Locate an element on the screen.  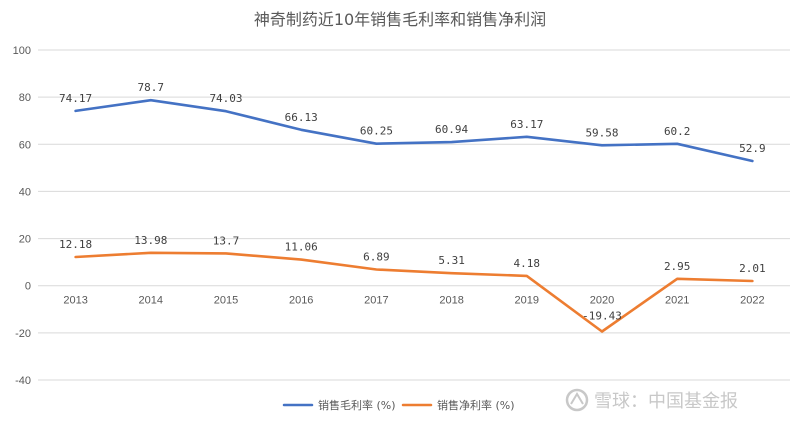
data-label: 4.18 is located at coordinates (527, 263).